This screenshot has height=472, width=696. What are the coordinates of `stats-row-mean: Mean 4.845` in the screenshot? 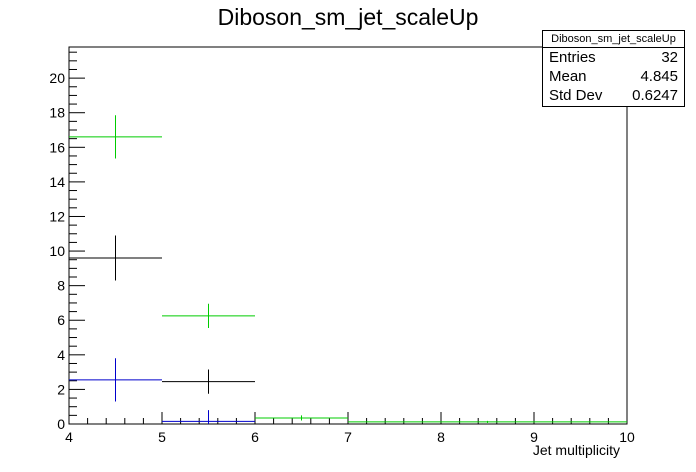 It's located at (613, 76).